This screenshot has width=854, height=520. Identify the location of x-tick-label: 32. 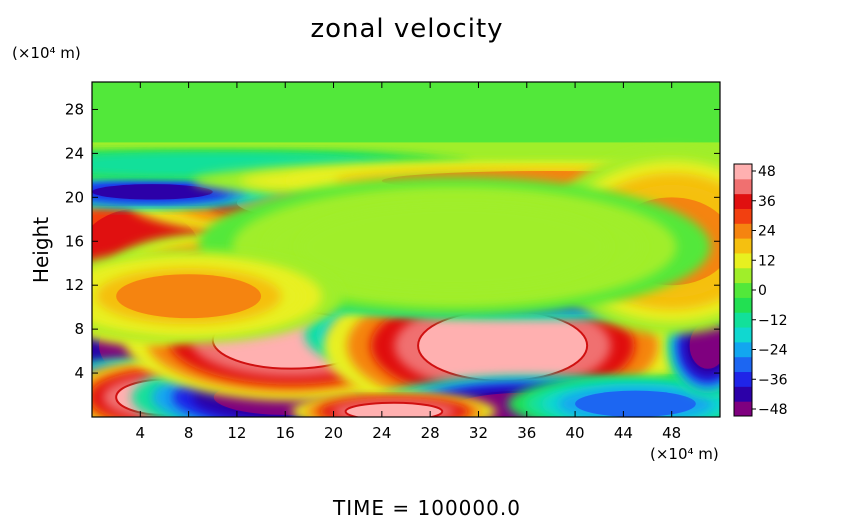
(478, 433).